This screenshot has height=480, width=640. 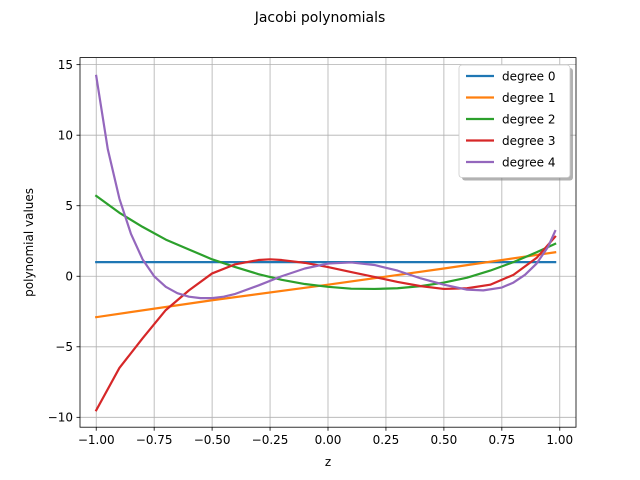 I want to click on legend-label-2: degree 2, so click(x=529, y=119).